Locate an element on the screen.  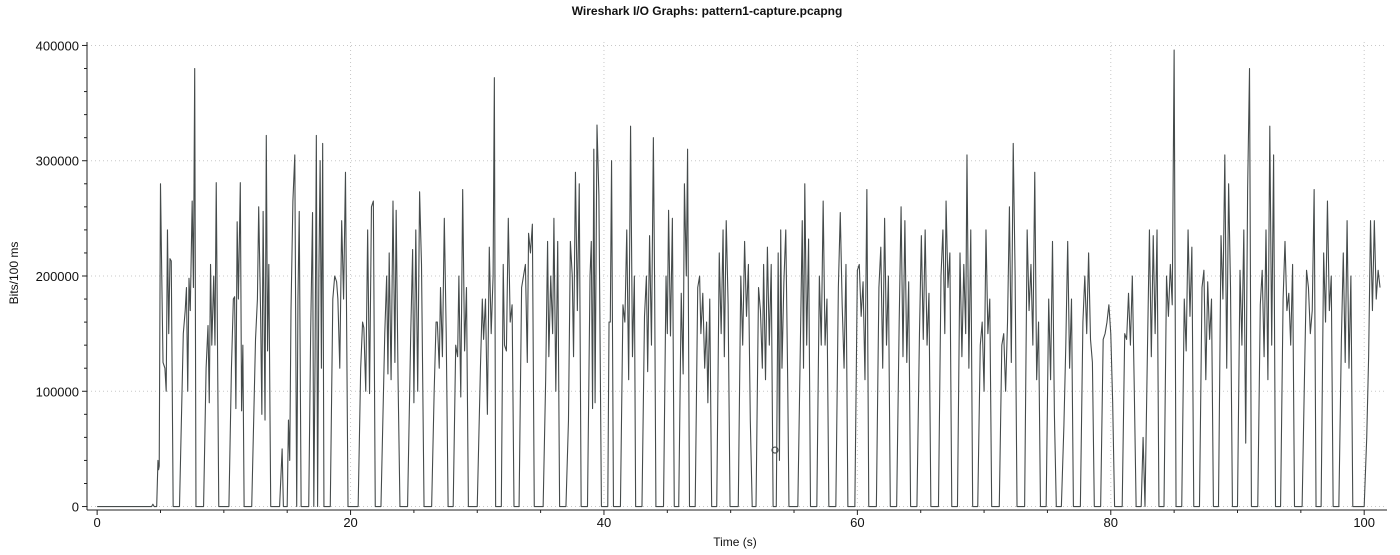
y-tick-label: 100000 is located at coordinates (57, 391).